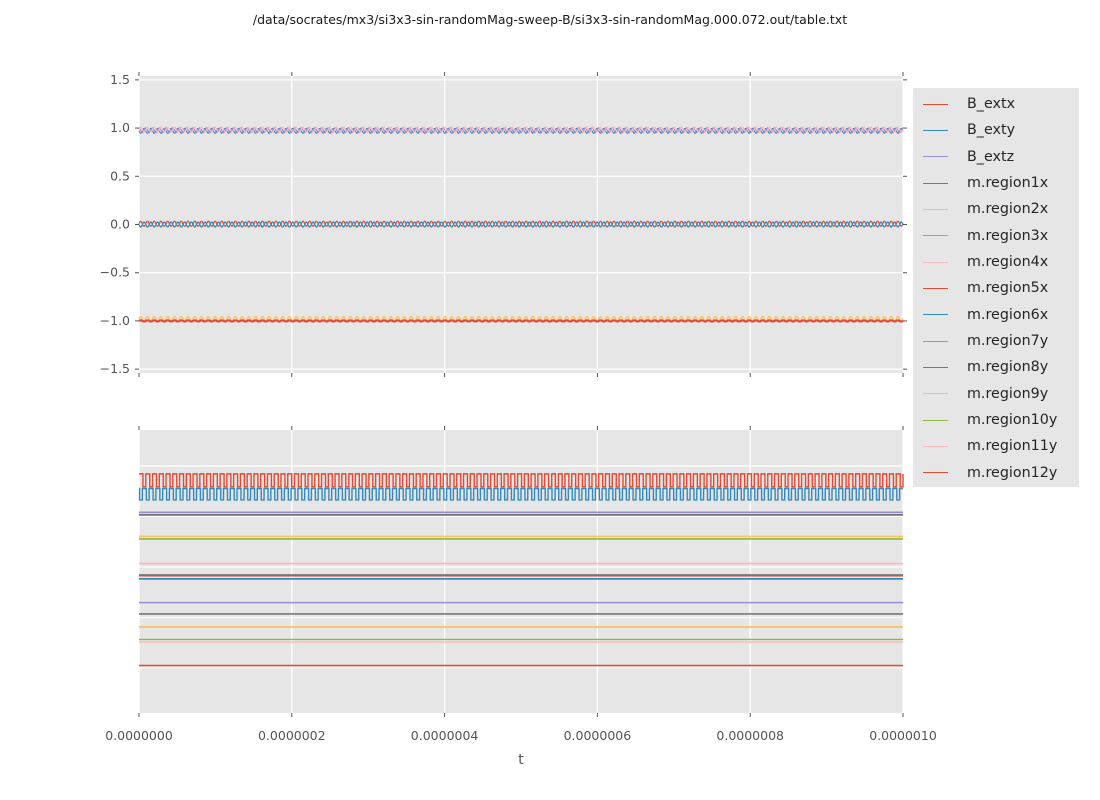 This screenshot has width=1100, height=800. Describe the element at coordinates (991, 104) in the screenshot. I see `legend-label: B_extx` at that location.